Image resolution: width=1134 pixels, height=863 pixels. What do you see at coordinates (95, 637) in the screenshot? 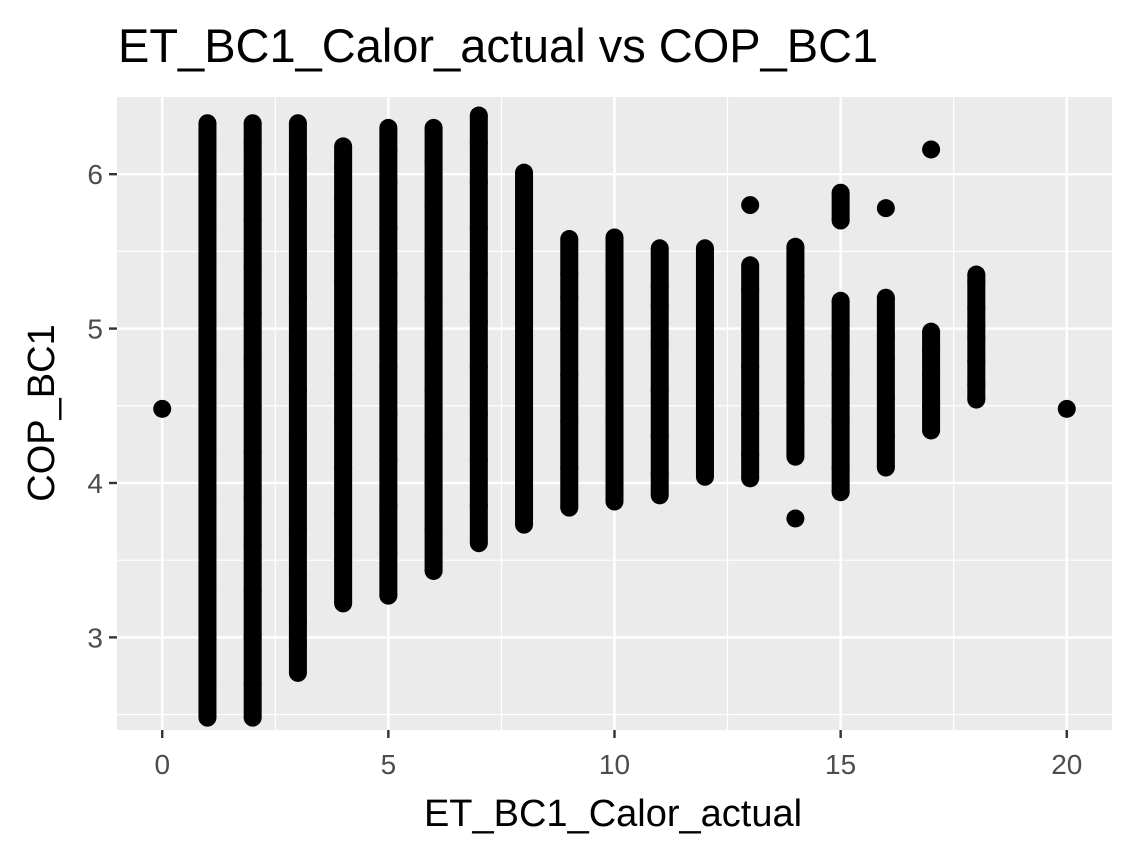
I see `y-tick-label: 3` at bounding box center [95, 637].